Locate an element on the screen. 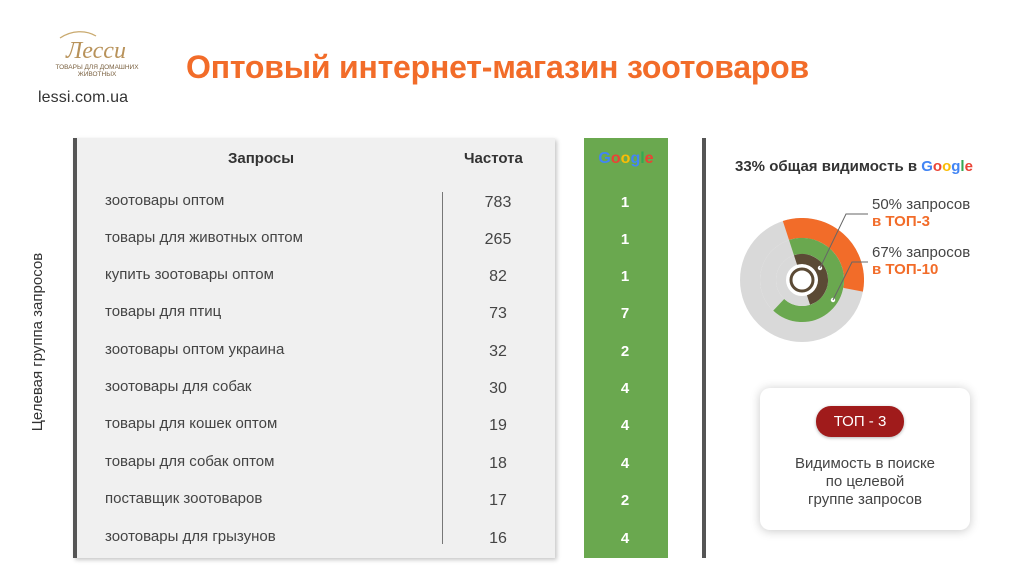 Image resolution: width=1020 pixels, height=580 pixels. frequency-cell: 82 is located at coordinates (498, 276).